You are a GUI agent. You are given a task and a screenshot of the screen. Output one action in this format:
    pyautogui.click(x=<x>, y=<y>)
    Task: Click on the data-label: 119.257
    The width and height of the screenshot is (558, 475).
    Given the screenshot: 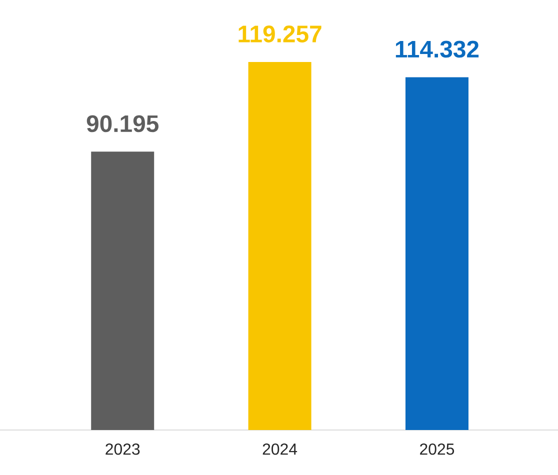 What is the action you would take?
    pyautogui.click(x=280, y=34)
    